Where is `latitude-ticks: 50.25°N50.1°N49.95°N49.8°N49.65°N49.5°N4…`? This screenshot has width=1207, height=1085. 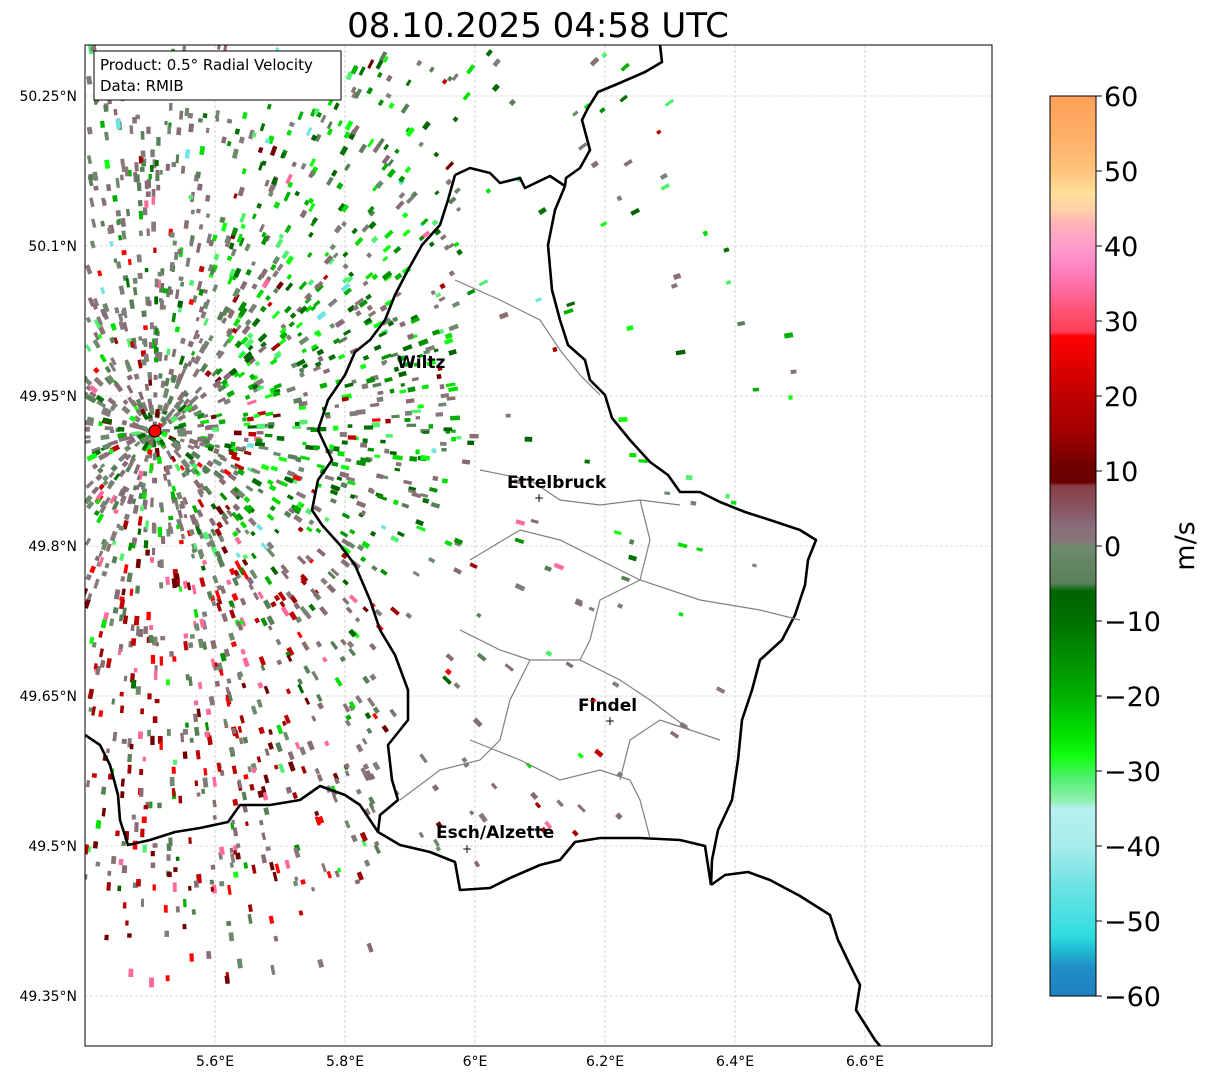
latitude-ticks: 50.25°N50.1°N49.95°N49.8°N49.65°N49.5°N4… is located at coordinates (48, 547).